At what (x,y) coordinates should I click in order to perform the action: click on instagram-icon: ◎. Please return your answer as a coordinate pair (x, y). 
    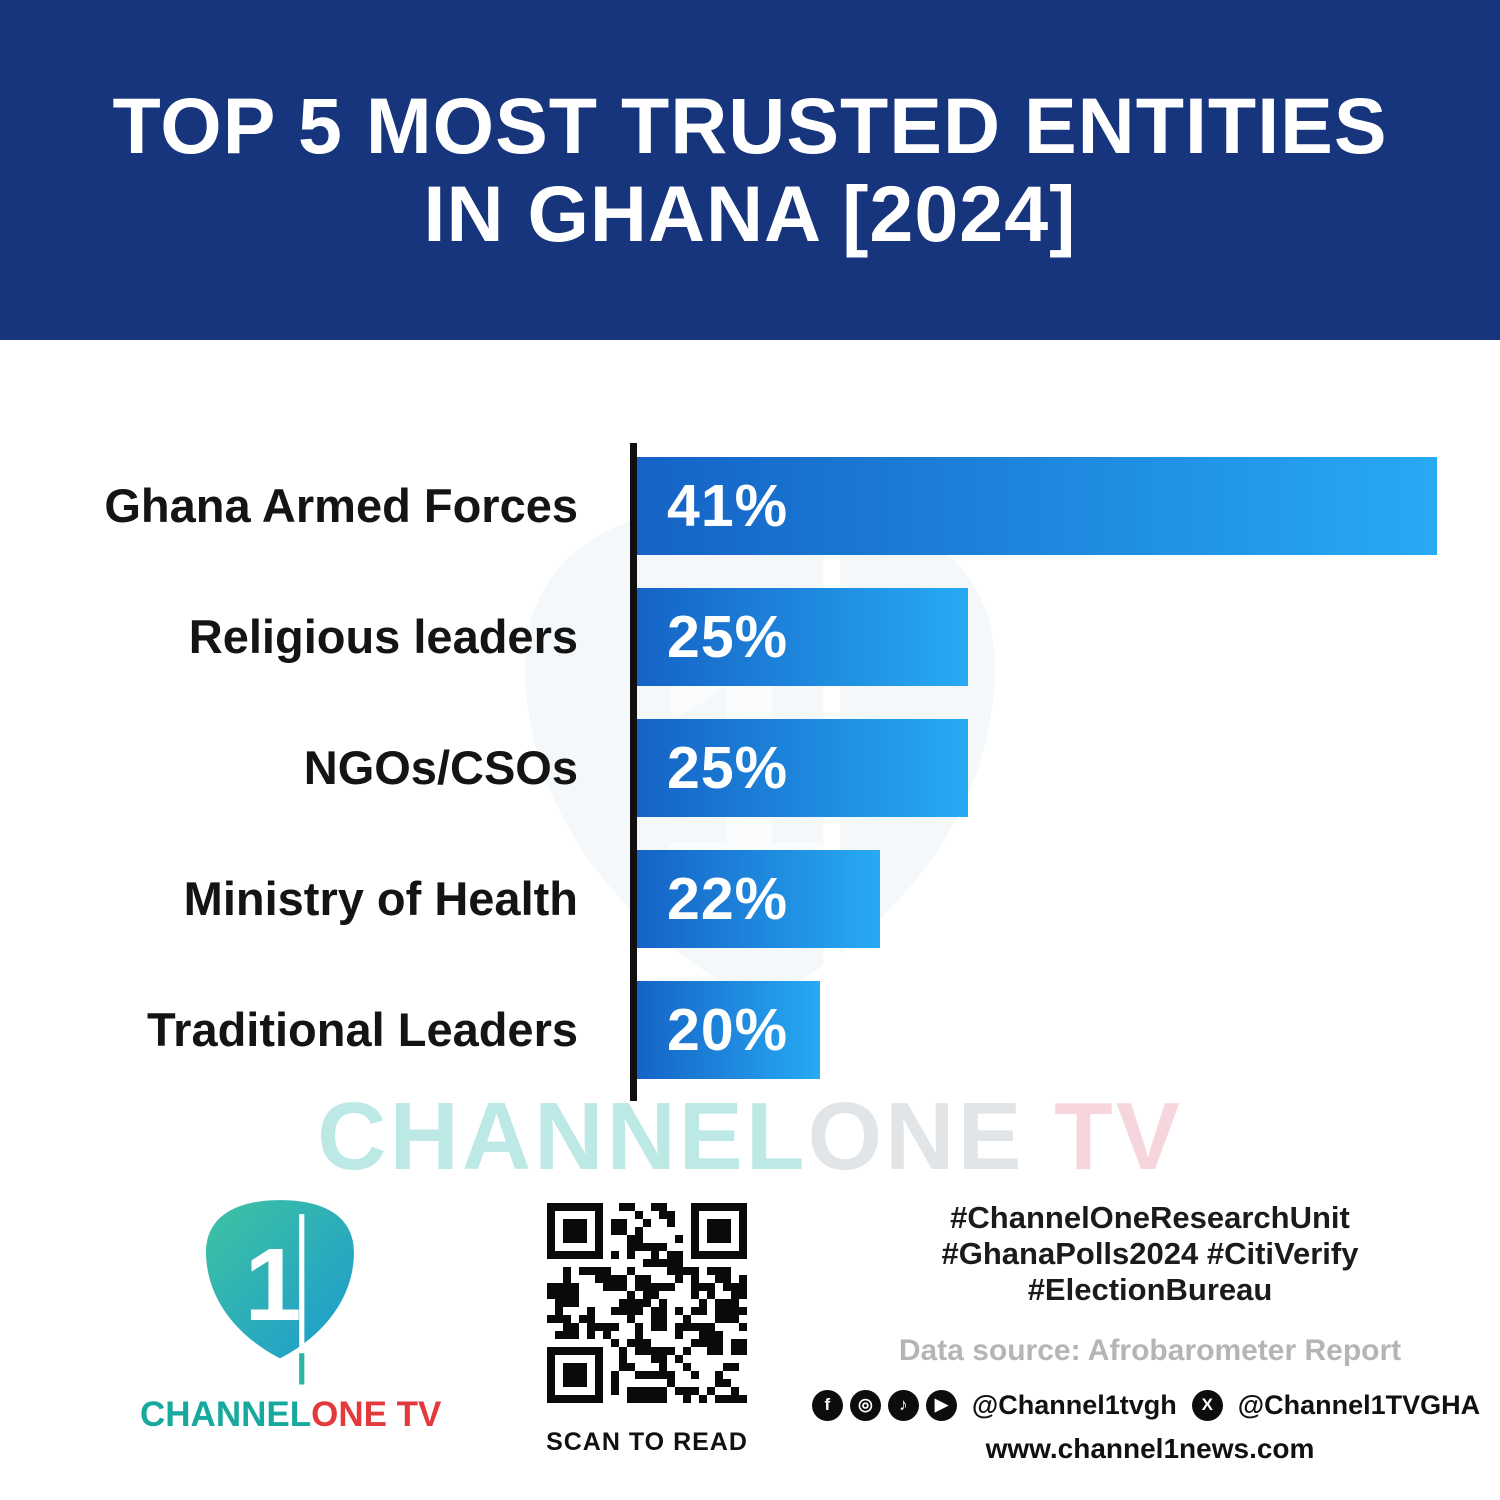
    Looking at the image, I should click on (865, 1405).